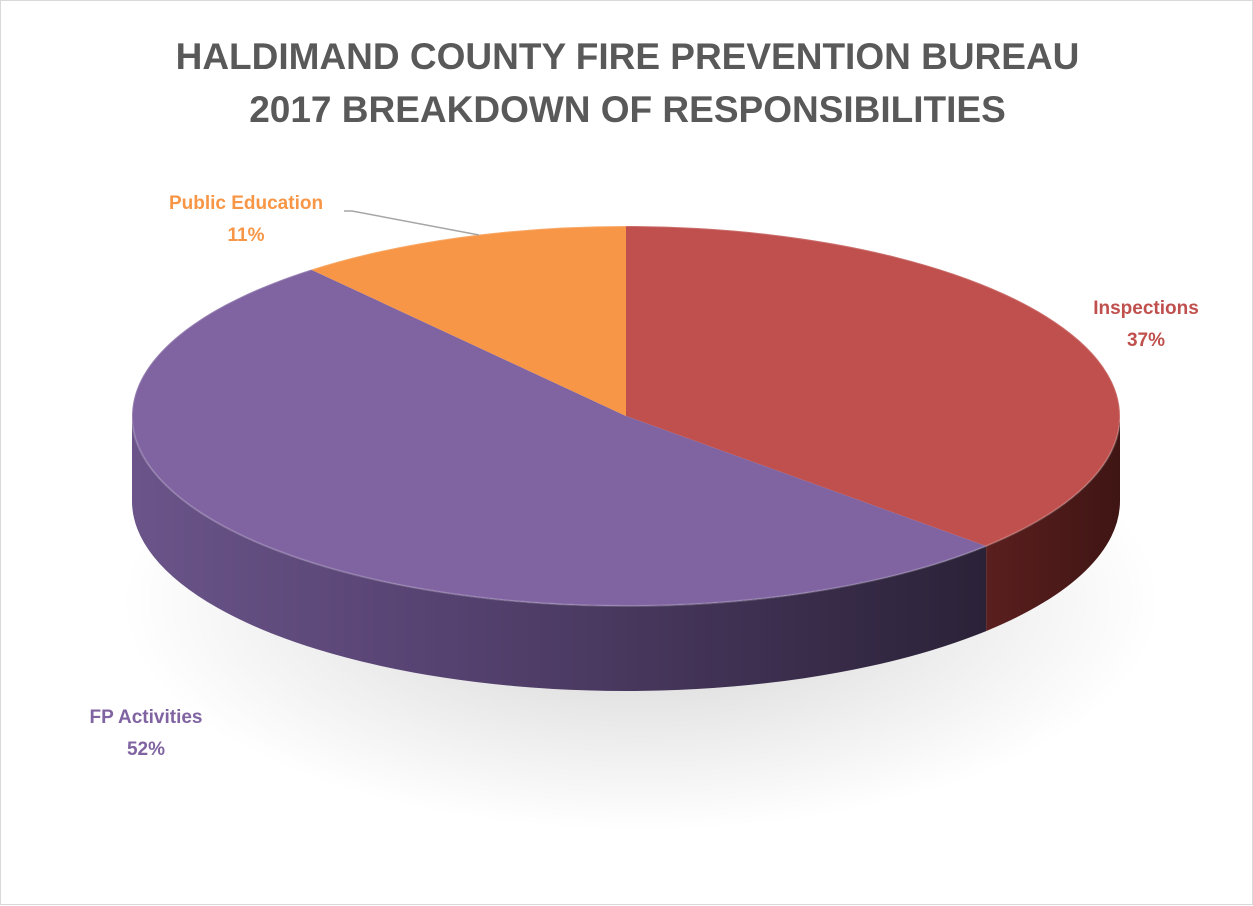  What do you see at coordinates (1146, 308) in the screenshot?
I see `data-label-name-inspections: Inspections` at bounding box center [1146, 308].